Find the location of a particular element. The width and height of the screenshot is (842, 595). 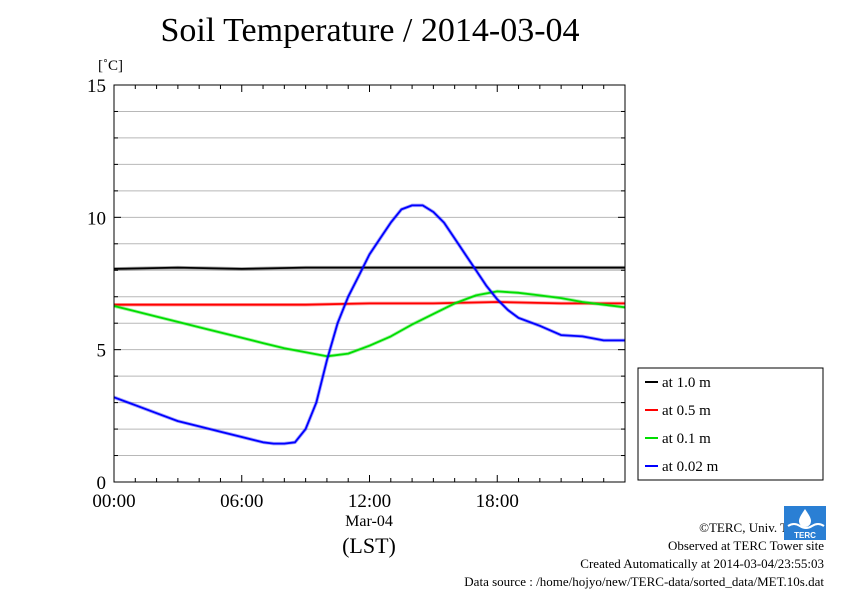

legend-box is located at coordinates (730, 424).